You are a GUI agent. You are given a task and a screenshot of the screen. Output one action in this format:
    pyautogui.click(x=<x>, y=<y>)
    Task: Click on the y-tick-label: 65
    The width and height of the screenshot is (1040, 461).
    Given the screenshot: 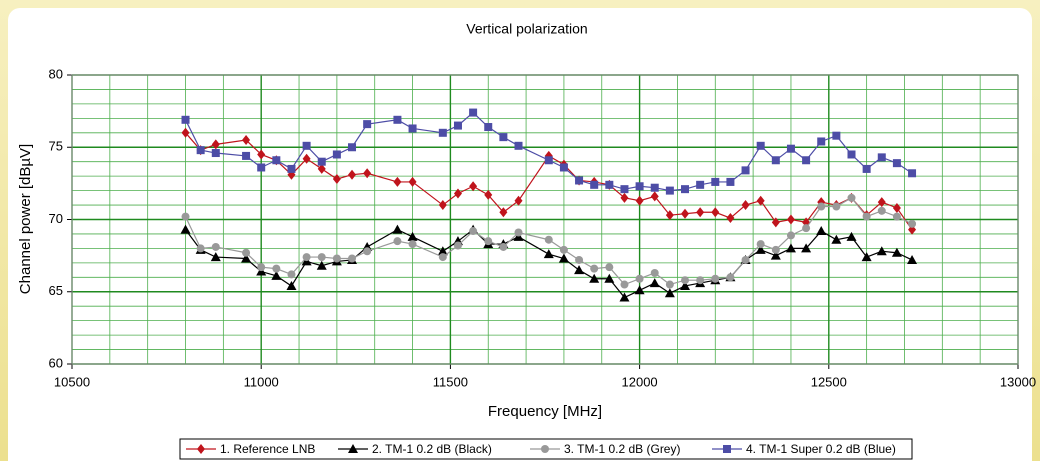 What is the action you would take?
    pyautogui.click(x=56, y=290)
    